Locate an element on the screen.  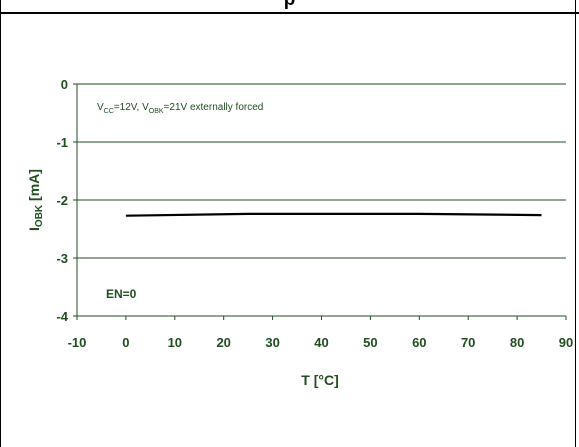
y-axis-title-part: OBK is located at coordinates (39, 215).